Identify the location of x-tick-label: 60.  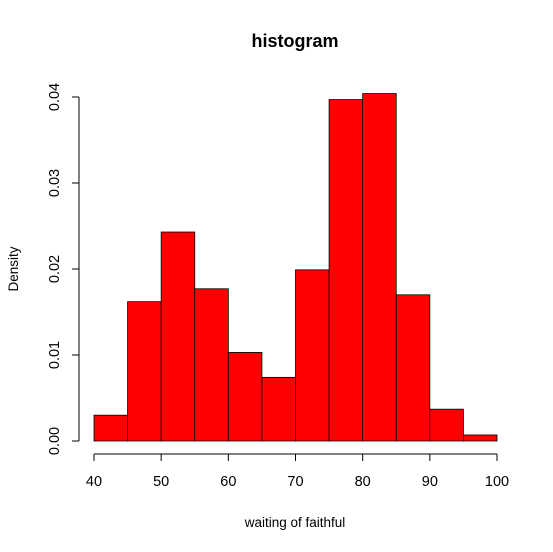
(228, 482).